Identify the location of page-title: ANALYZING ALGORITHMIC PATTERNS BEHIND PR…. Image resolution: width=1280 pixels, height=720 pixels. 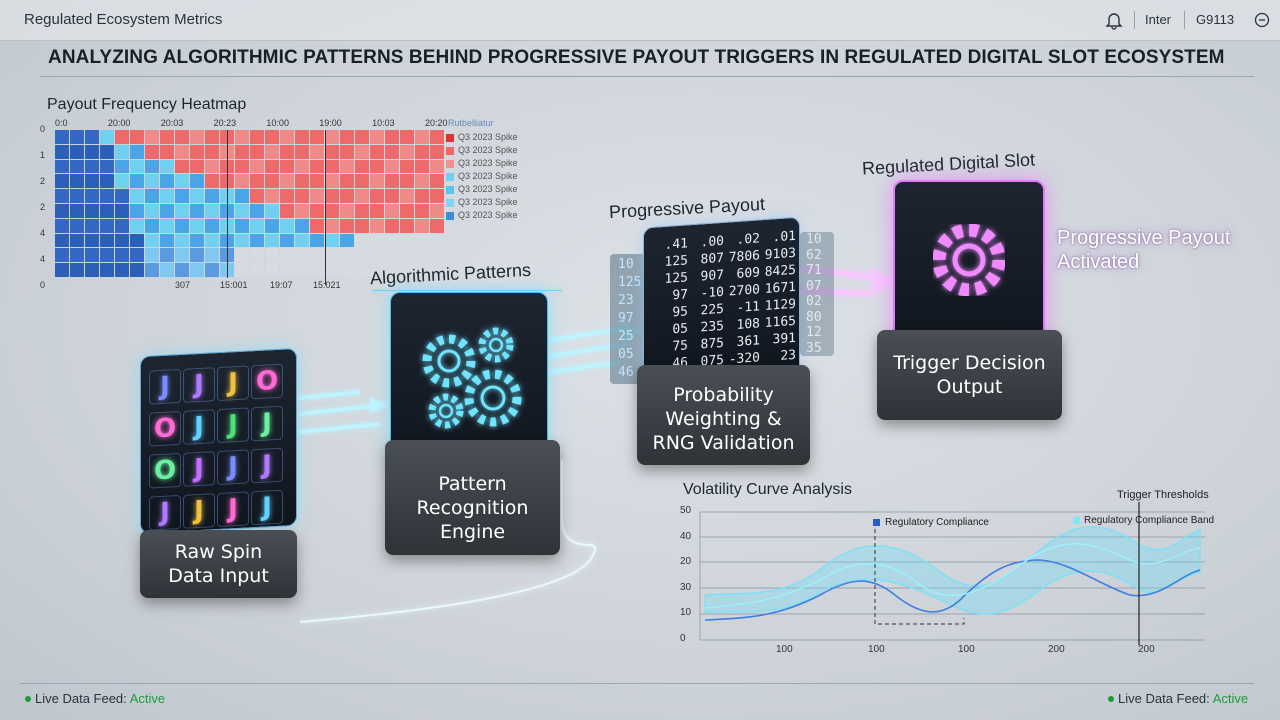
(636, 57).